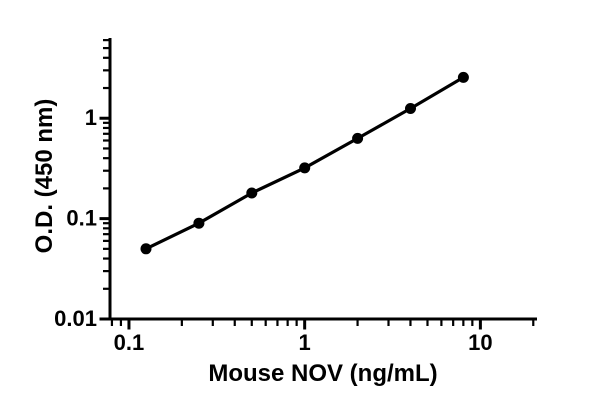 The image size is (600, 407). Describe the element at coordinates (75, 318) in the screenshot. I see `y-tick-label: 0.01` at that location.